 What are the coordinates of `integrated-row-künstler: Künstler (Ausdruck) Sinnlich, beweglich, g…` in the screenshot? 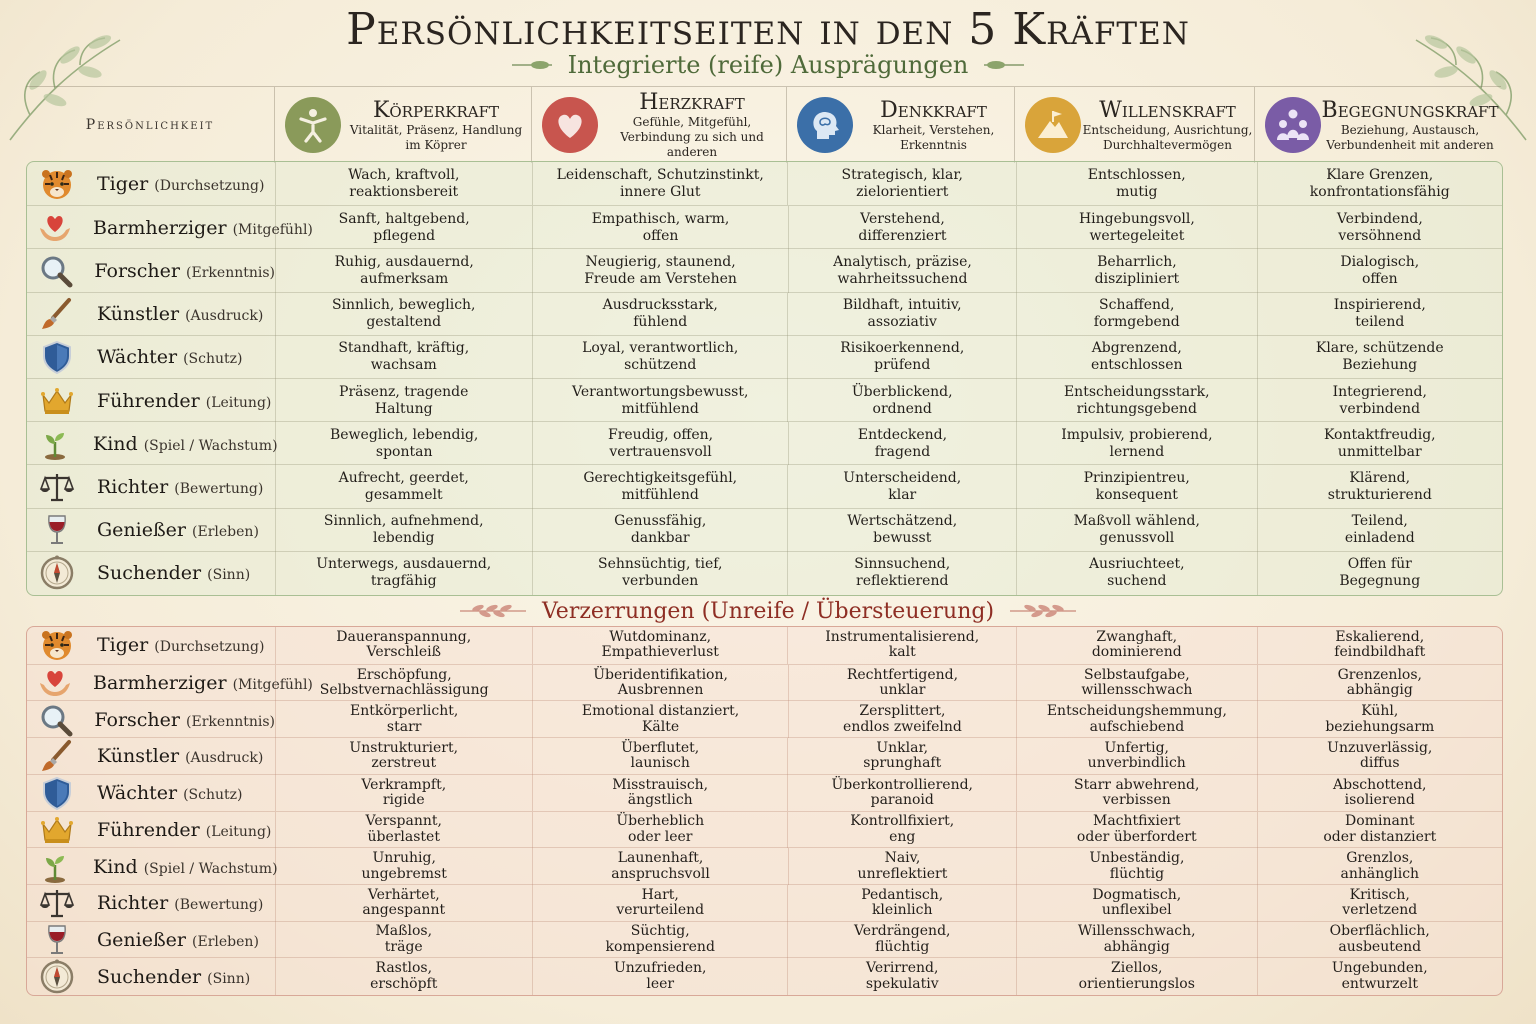 It's located at (764, 313).